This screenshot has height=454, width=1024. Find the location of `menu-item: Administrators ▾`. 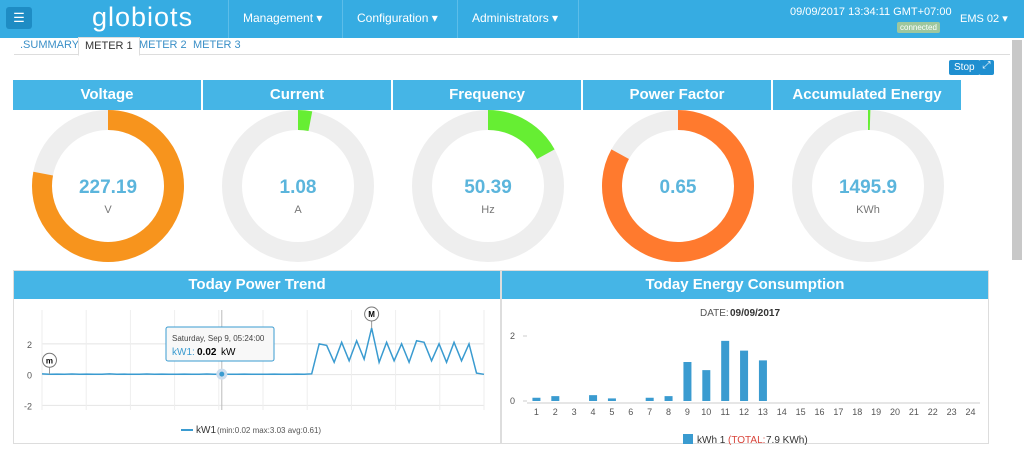

menu-item: Administrators ▾ is located at coordinates (518, 19).